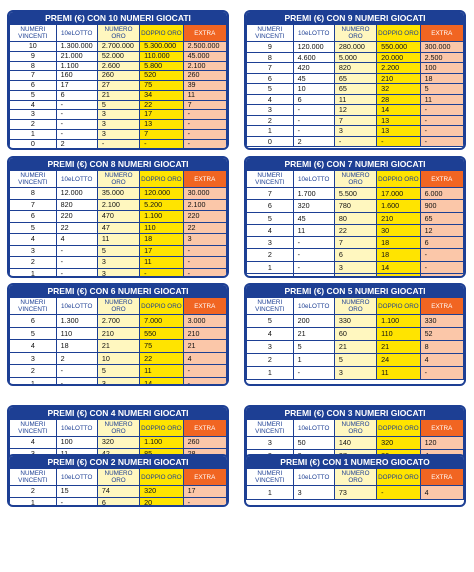 The height and width of the screenshot is (572, 474). I want to click on extra-prize-cell: 7, so click(204, 105).